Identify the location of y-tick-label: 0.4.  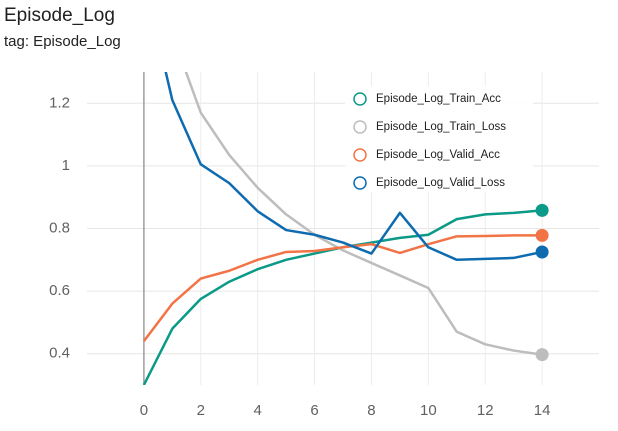
(59, 353).